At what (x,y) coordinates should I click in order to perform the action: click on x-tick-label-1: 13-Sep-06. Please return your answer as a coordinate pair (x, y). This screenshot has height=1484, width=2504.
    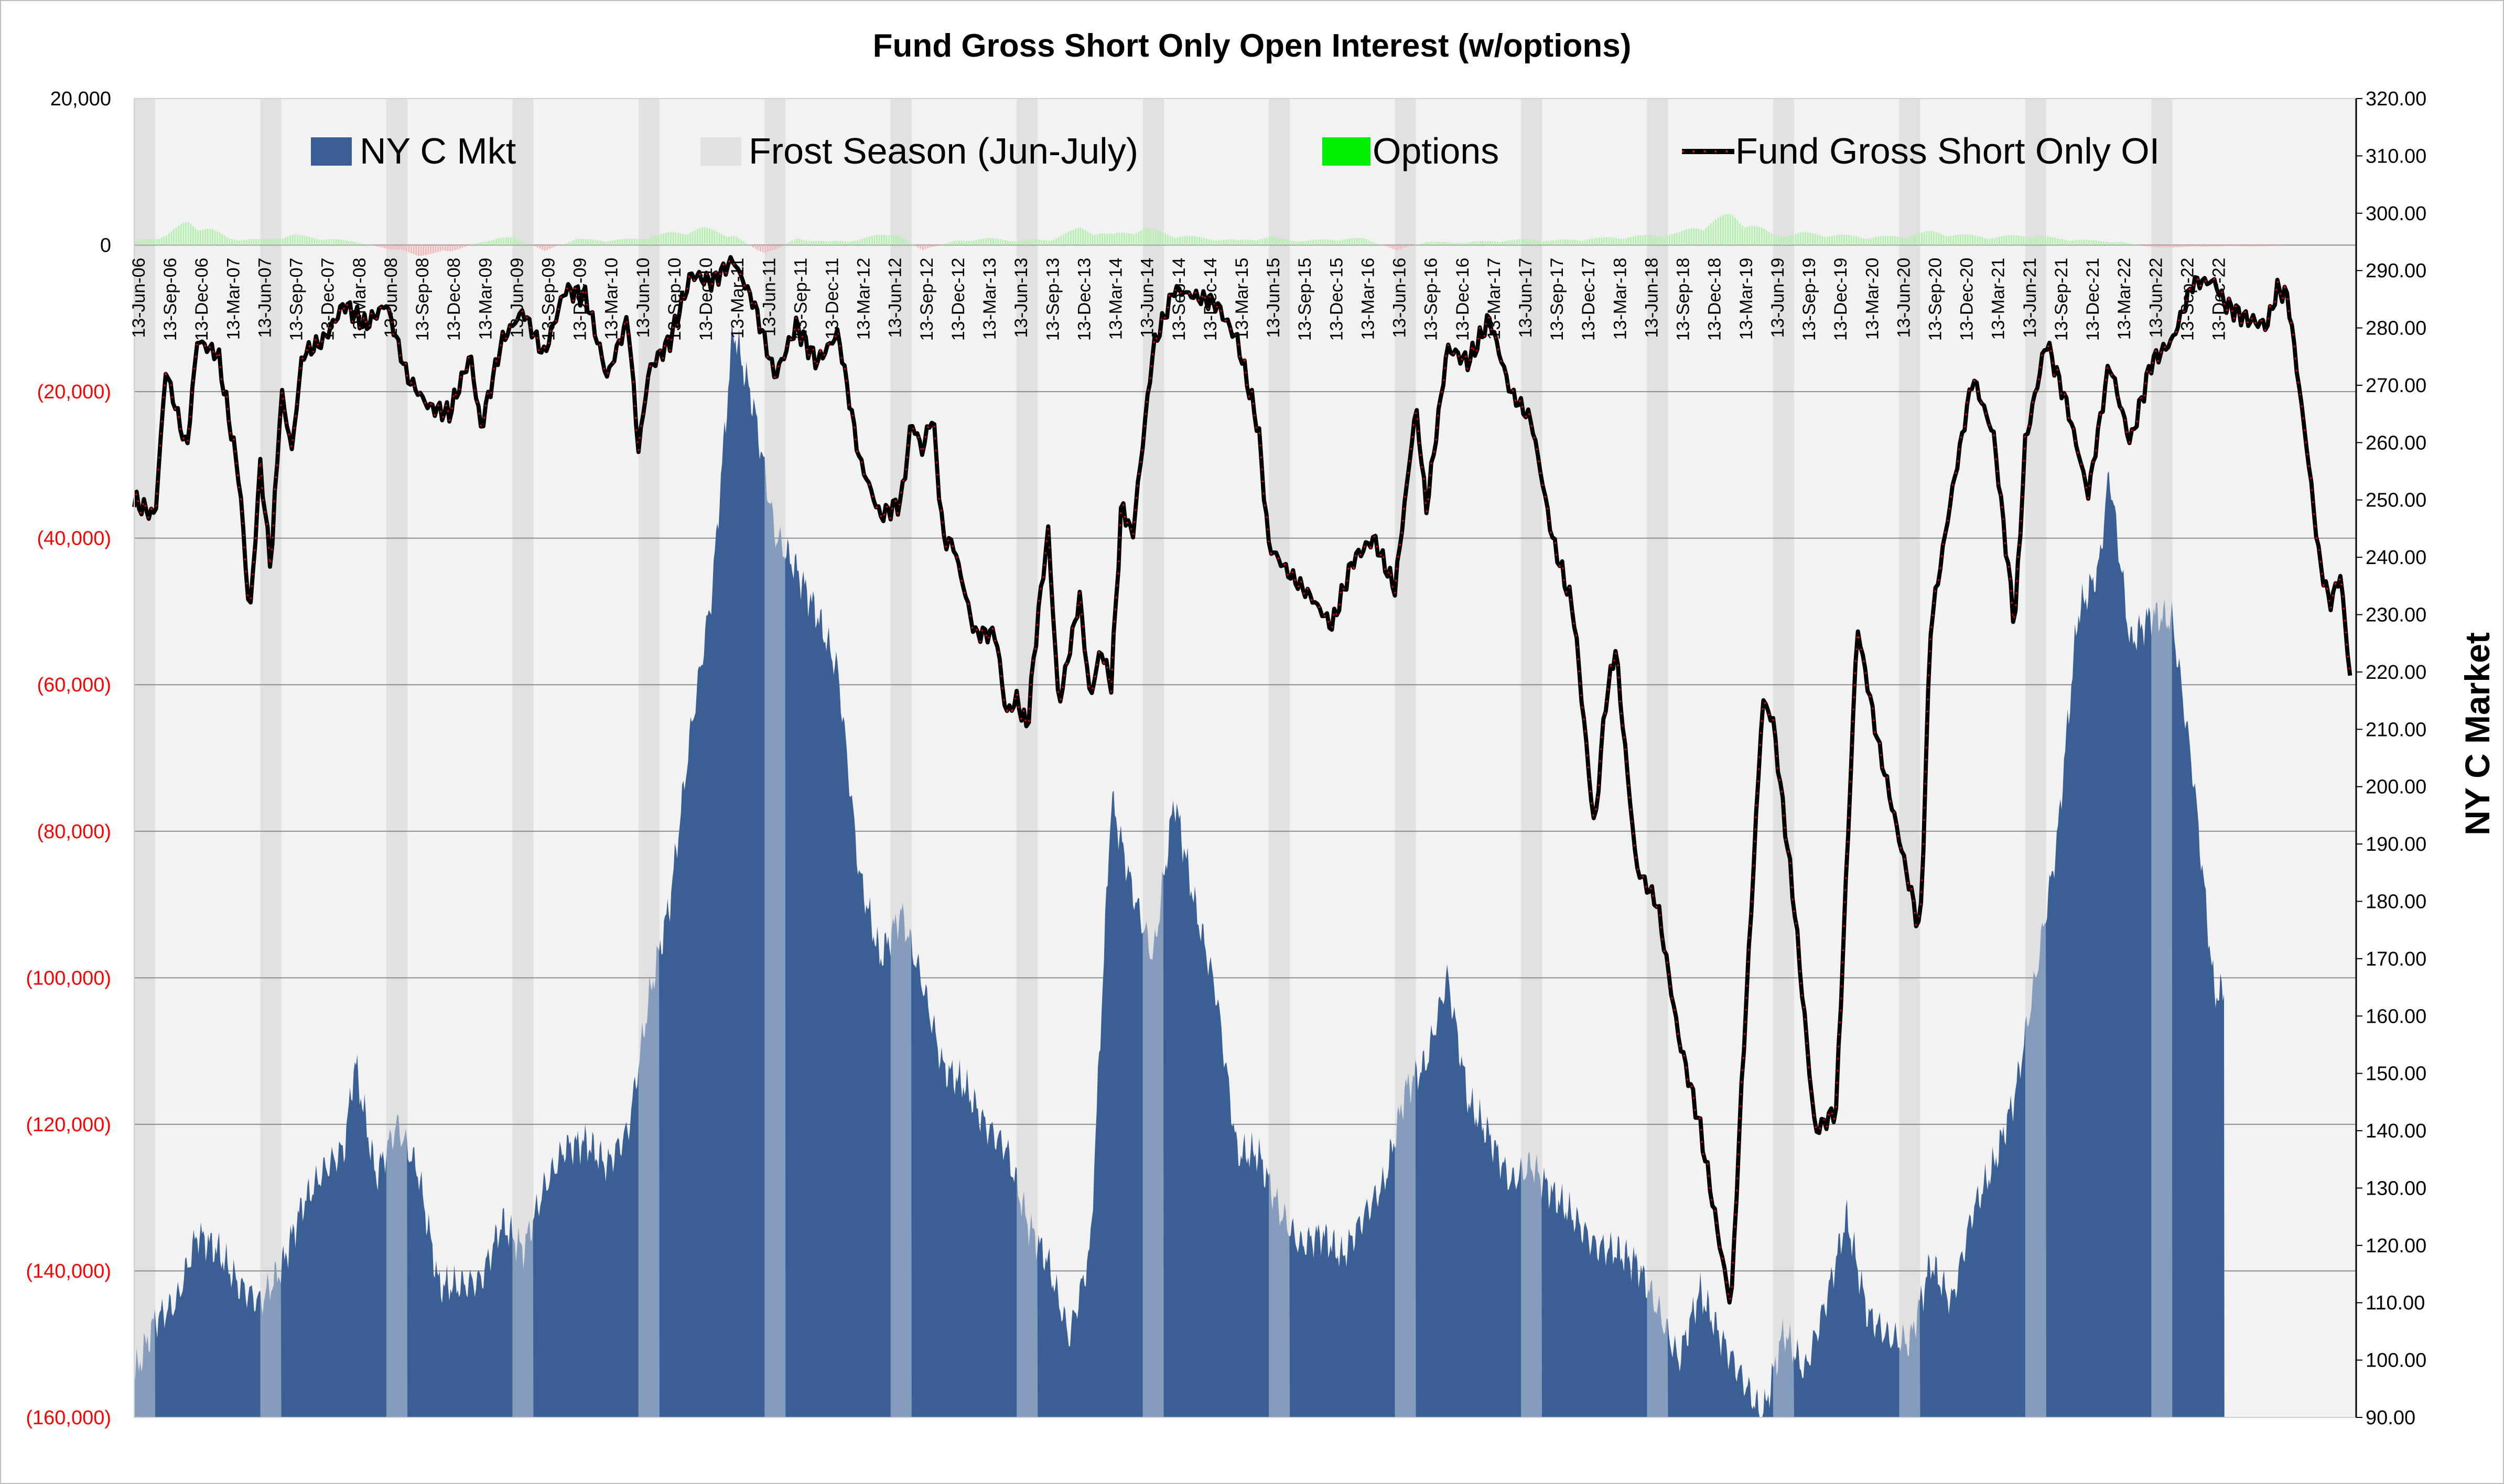
    Looking at the image, I should click on (170, 299).